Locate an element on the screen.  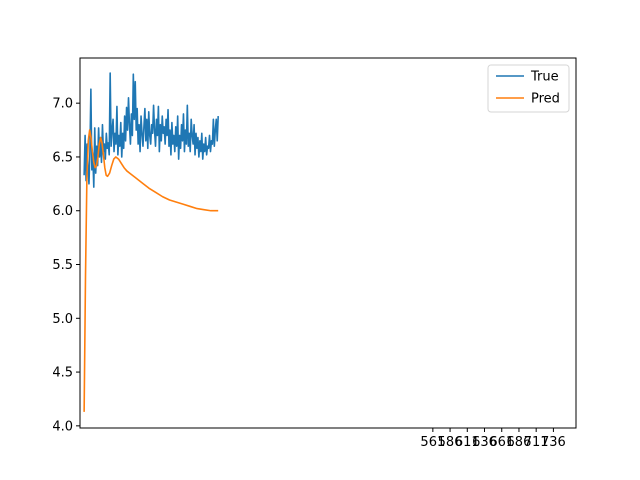
y-tick-label: 6.5 is located at coordinates (62, 157).